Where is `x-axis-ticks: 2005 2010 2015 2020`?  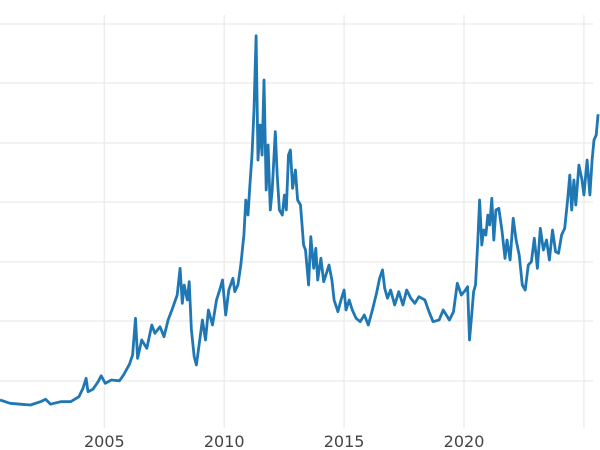
x-axis-ticks: 2005 2010 2015 2020 is located at coordinates (284, 441).